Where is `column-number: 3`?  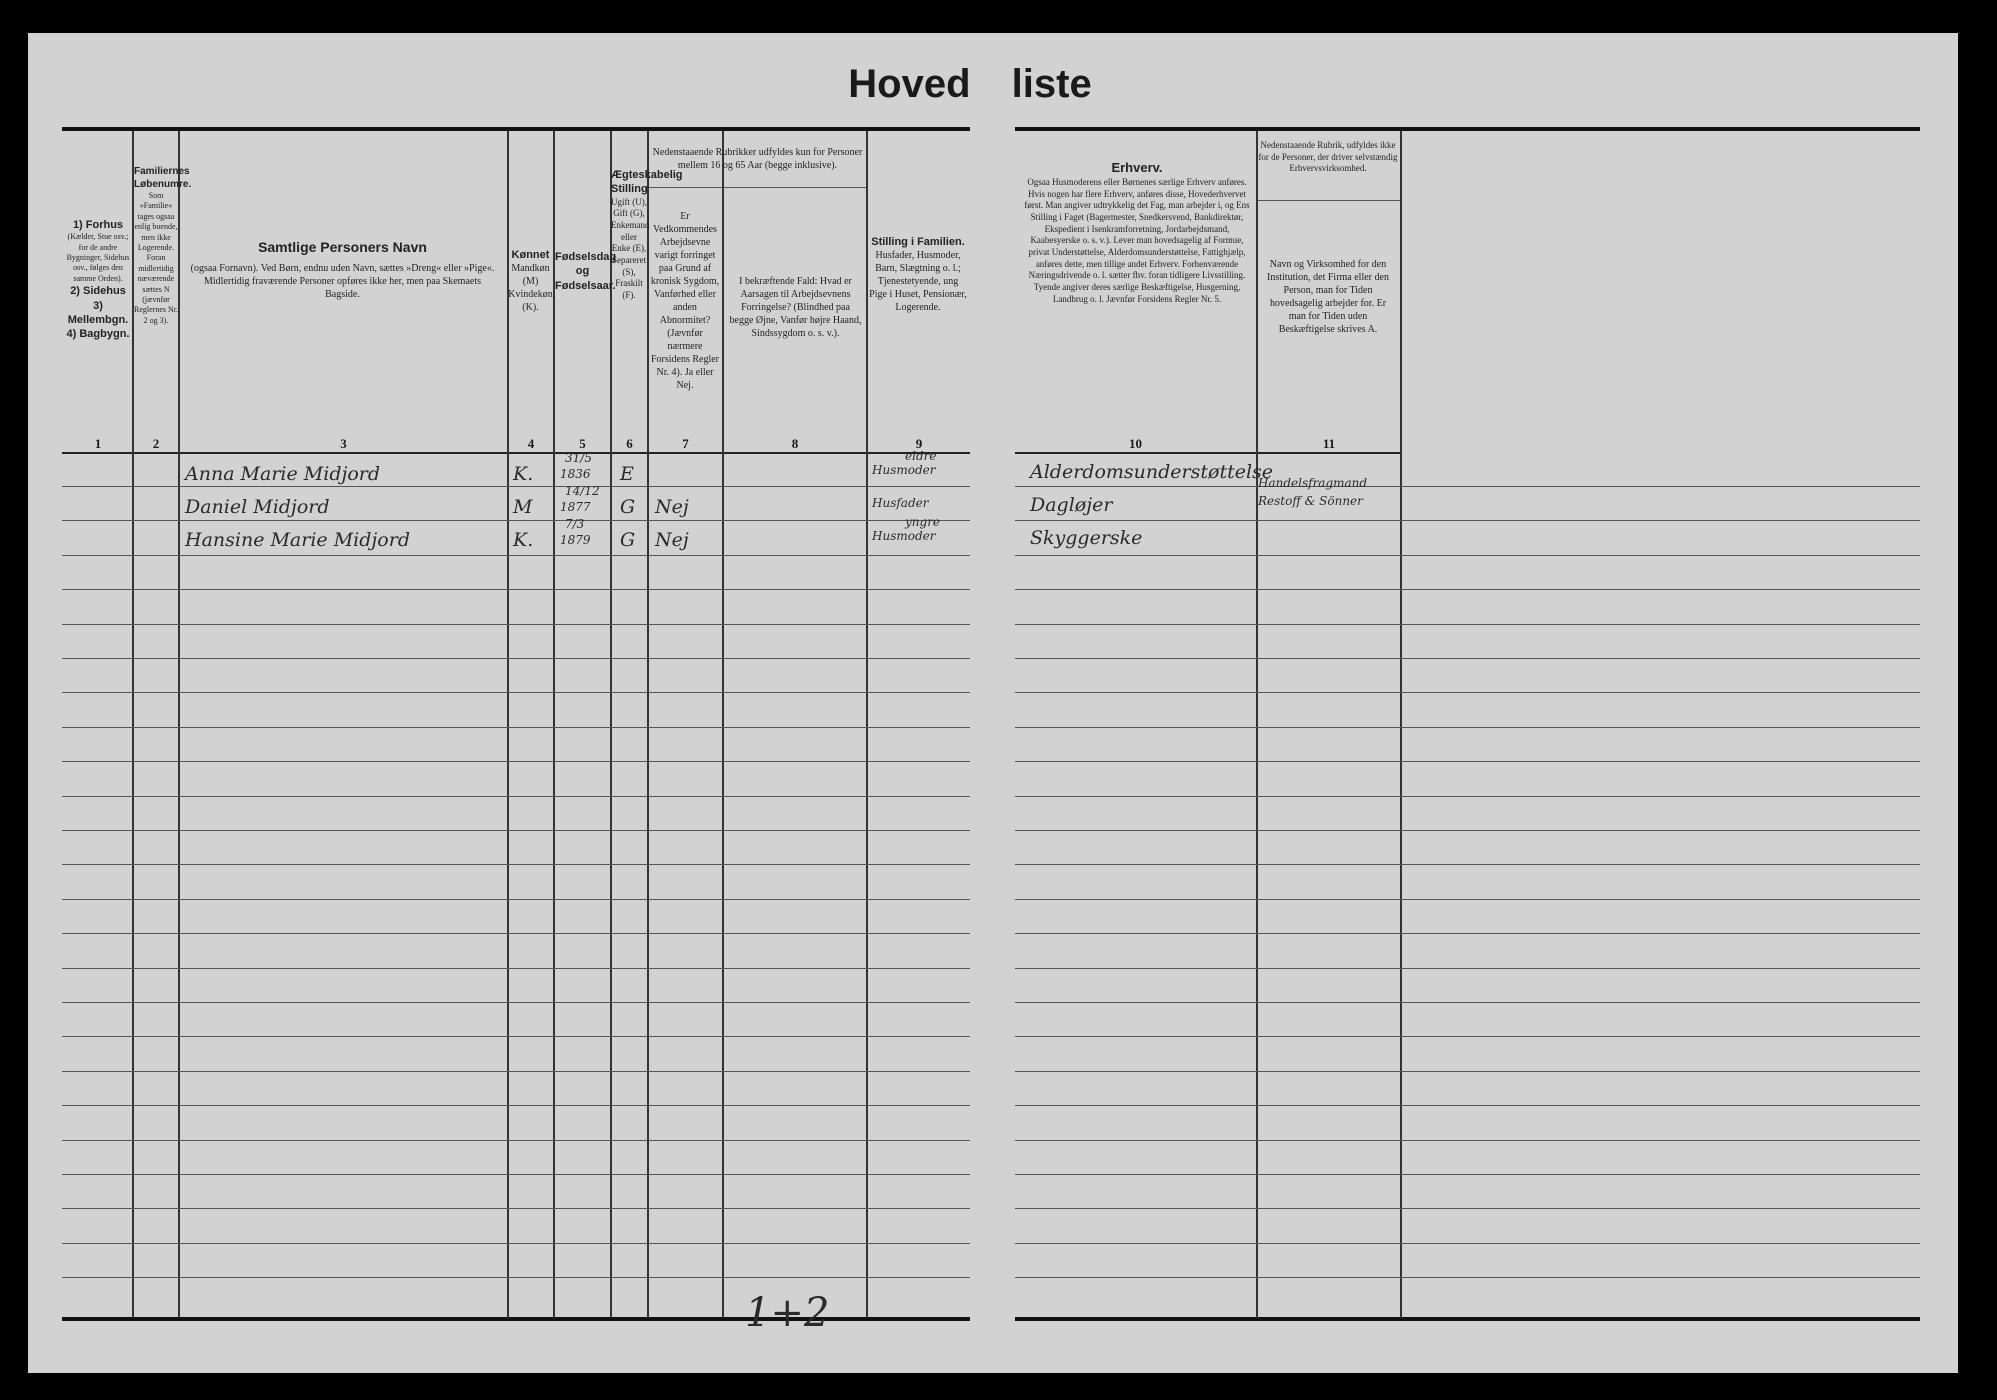 column-number: 3 is located at coordinates (343, 443).